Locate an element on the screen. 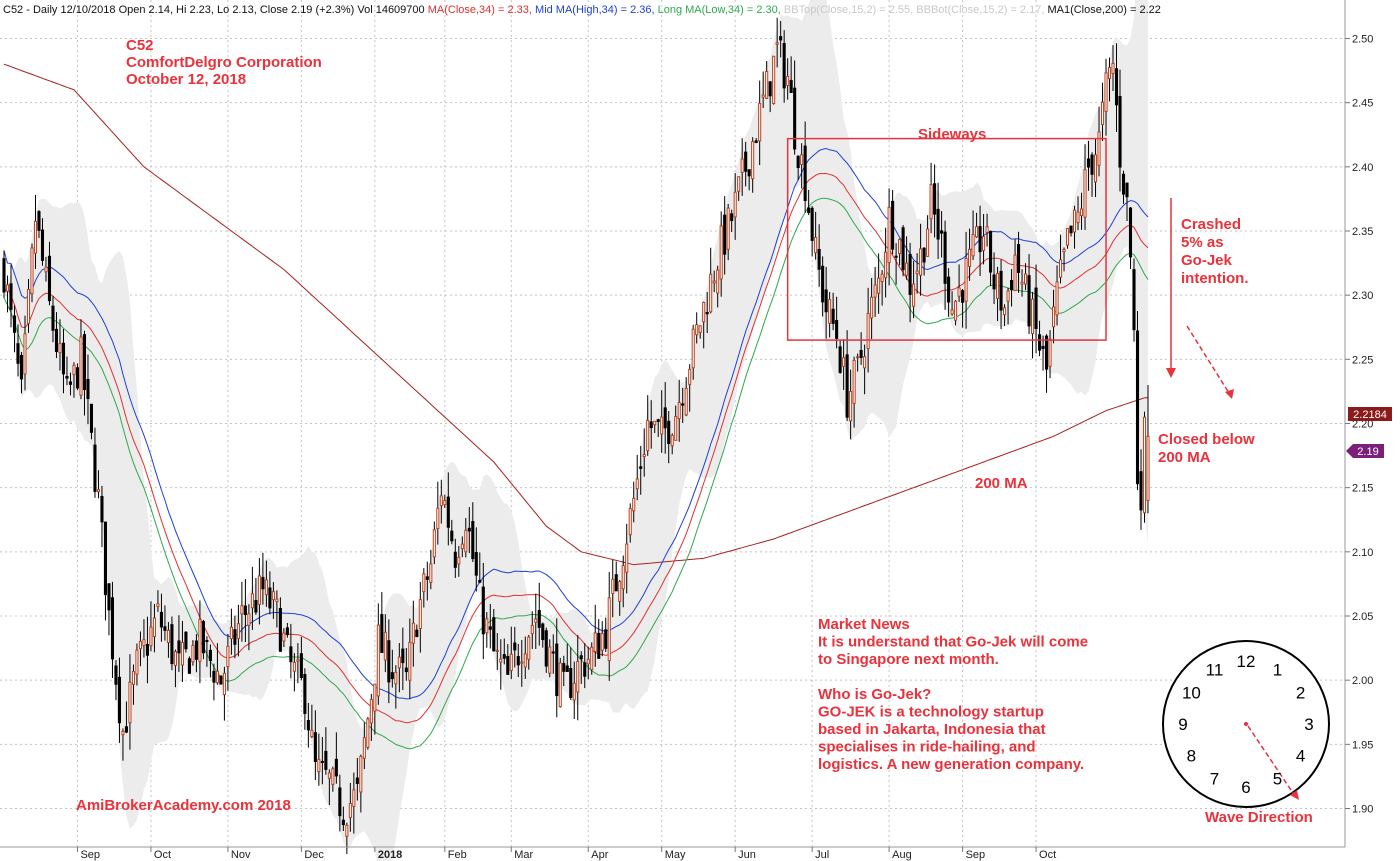  closed-below-annotation: Closed below 200 MA is located at coordinates (1206, 448).